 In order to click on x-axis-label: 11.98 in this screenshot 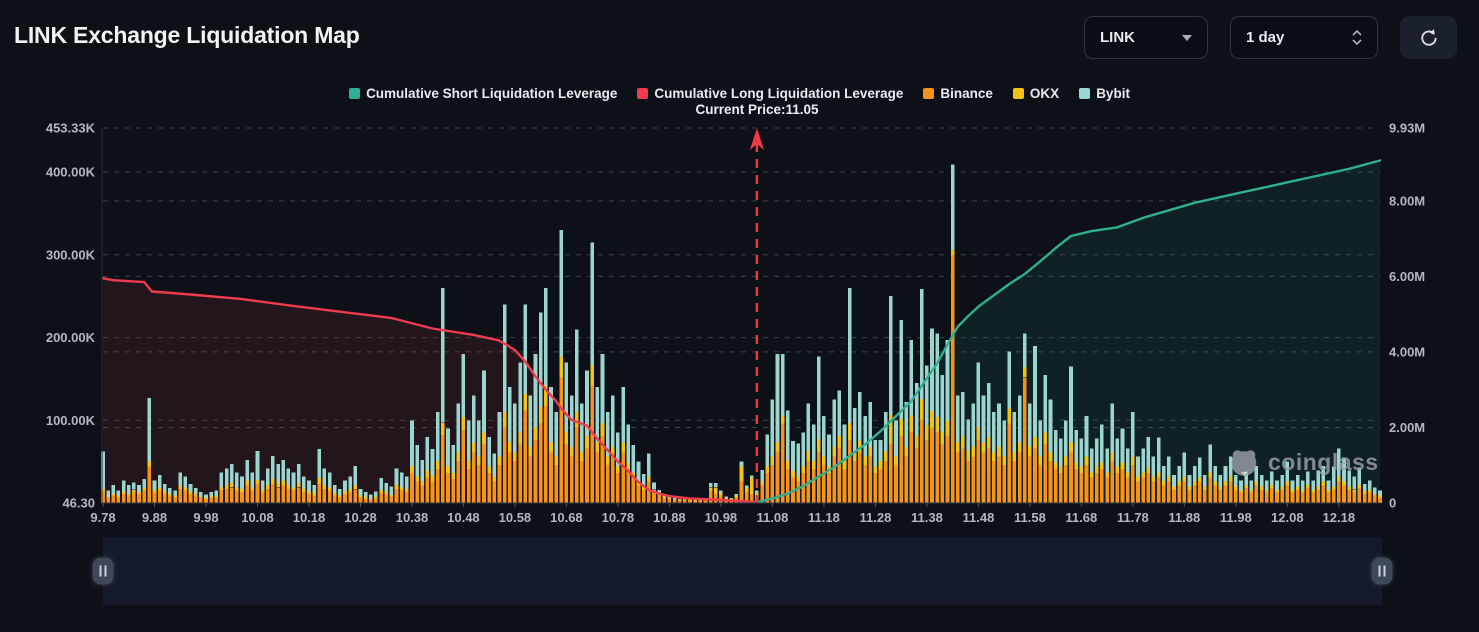, I will do `click(1236, 517)`.